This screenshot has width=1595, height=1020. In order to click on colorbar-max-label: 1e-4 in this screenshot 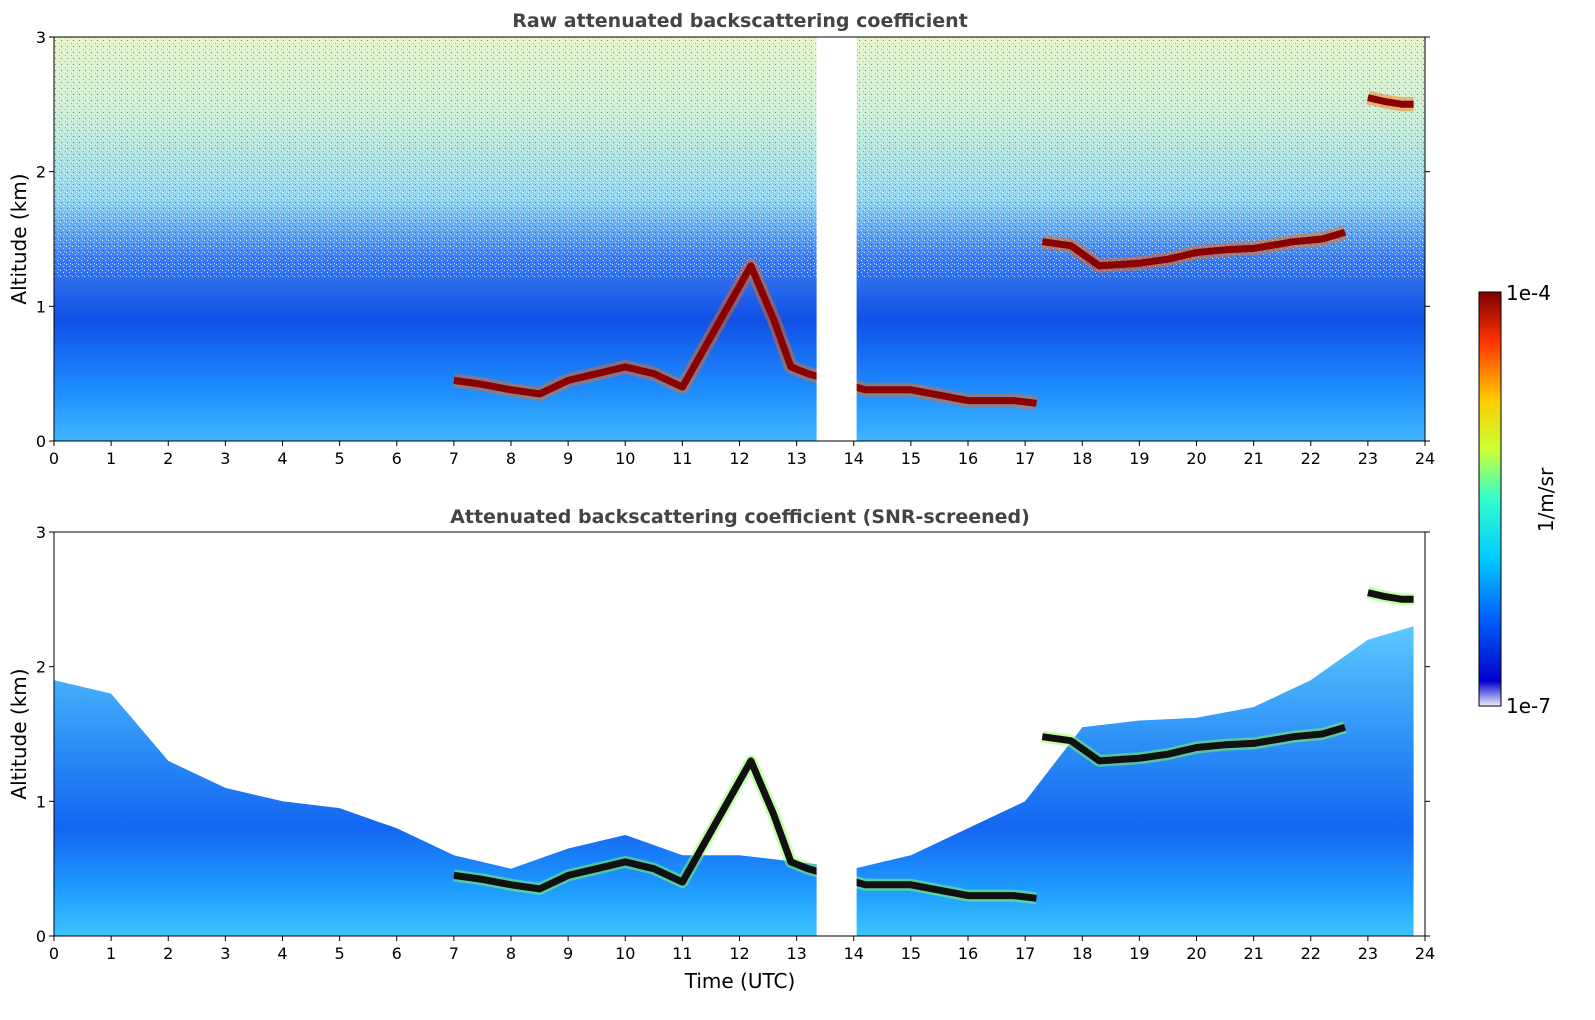, I will do `click(1528, 293)`.